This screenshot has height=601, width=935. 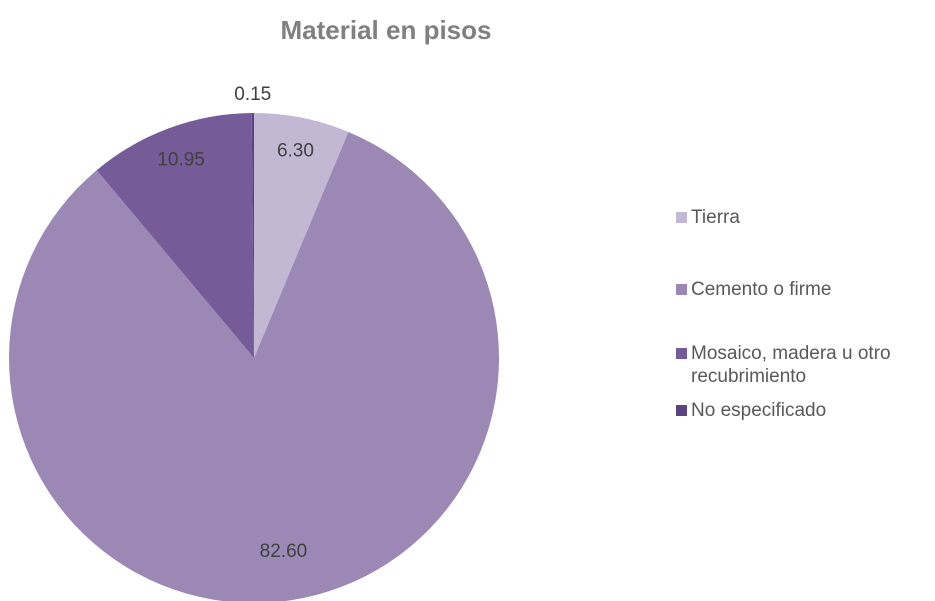 I want to click on legend-item: Tierra, so click(x=803, y=217).